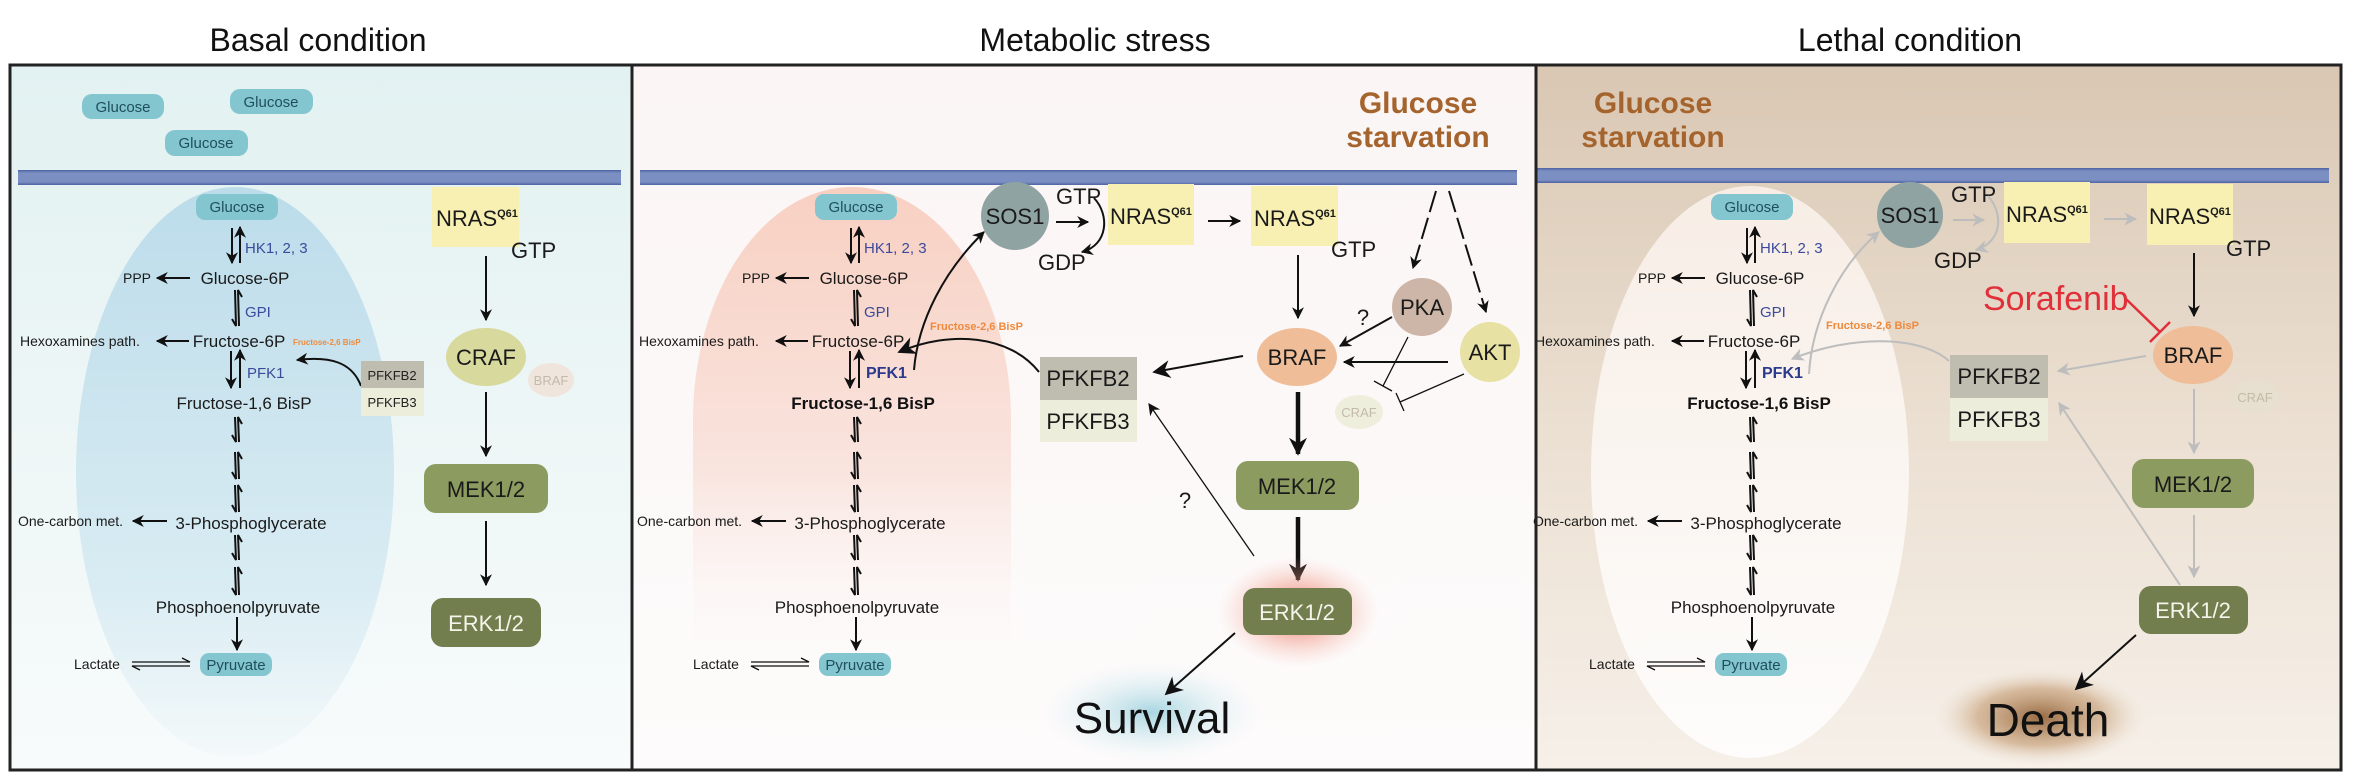  Describe the element at coordinates (756, 278) in the screenshot. I see `ppp-label: PPP` at that location.